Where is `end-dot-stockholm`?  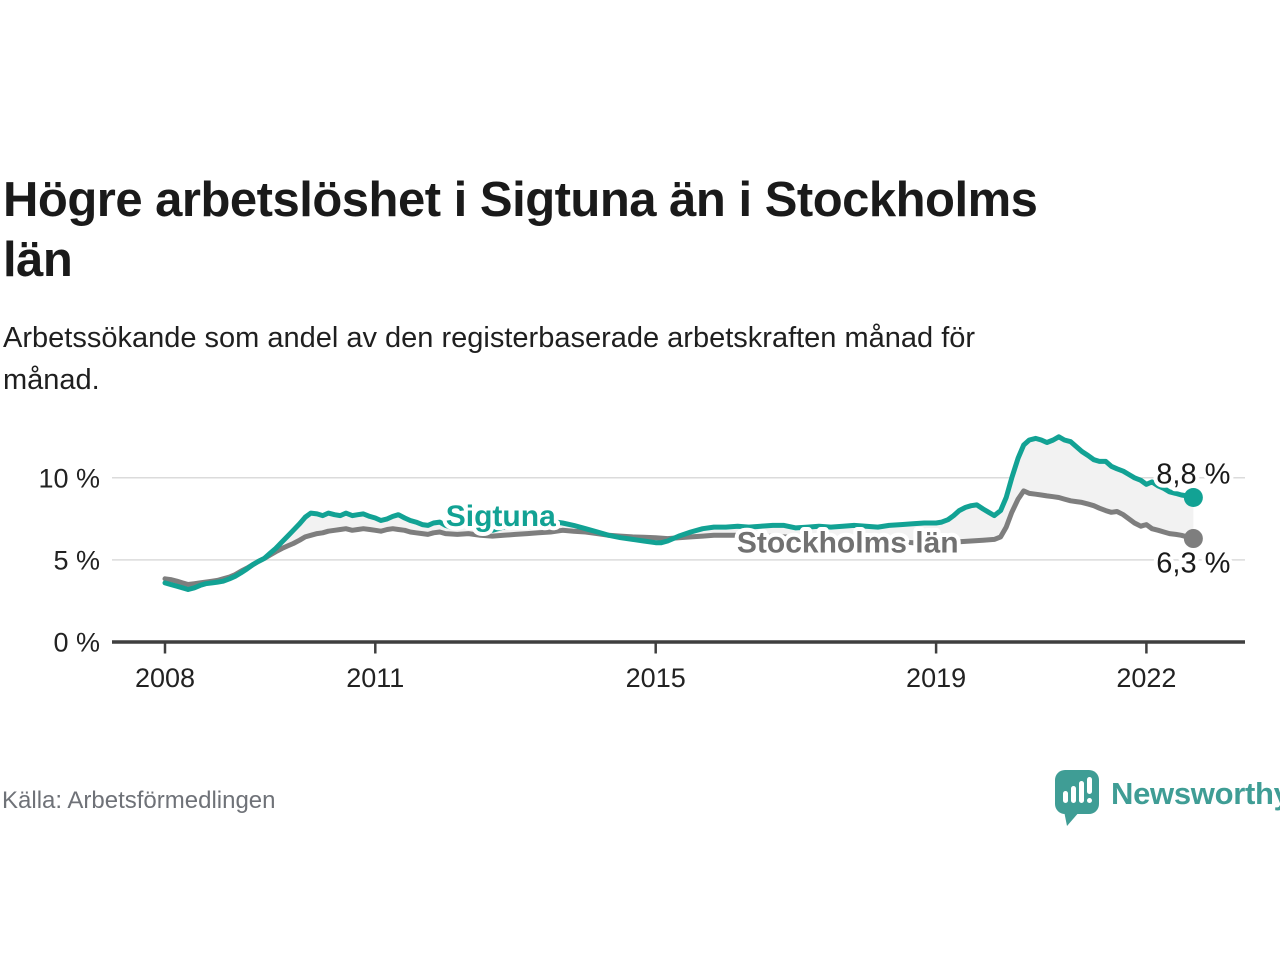
end-dot-stockholm is located at coordinates (1193, 539).